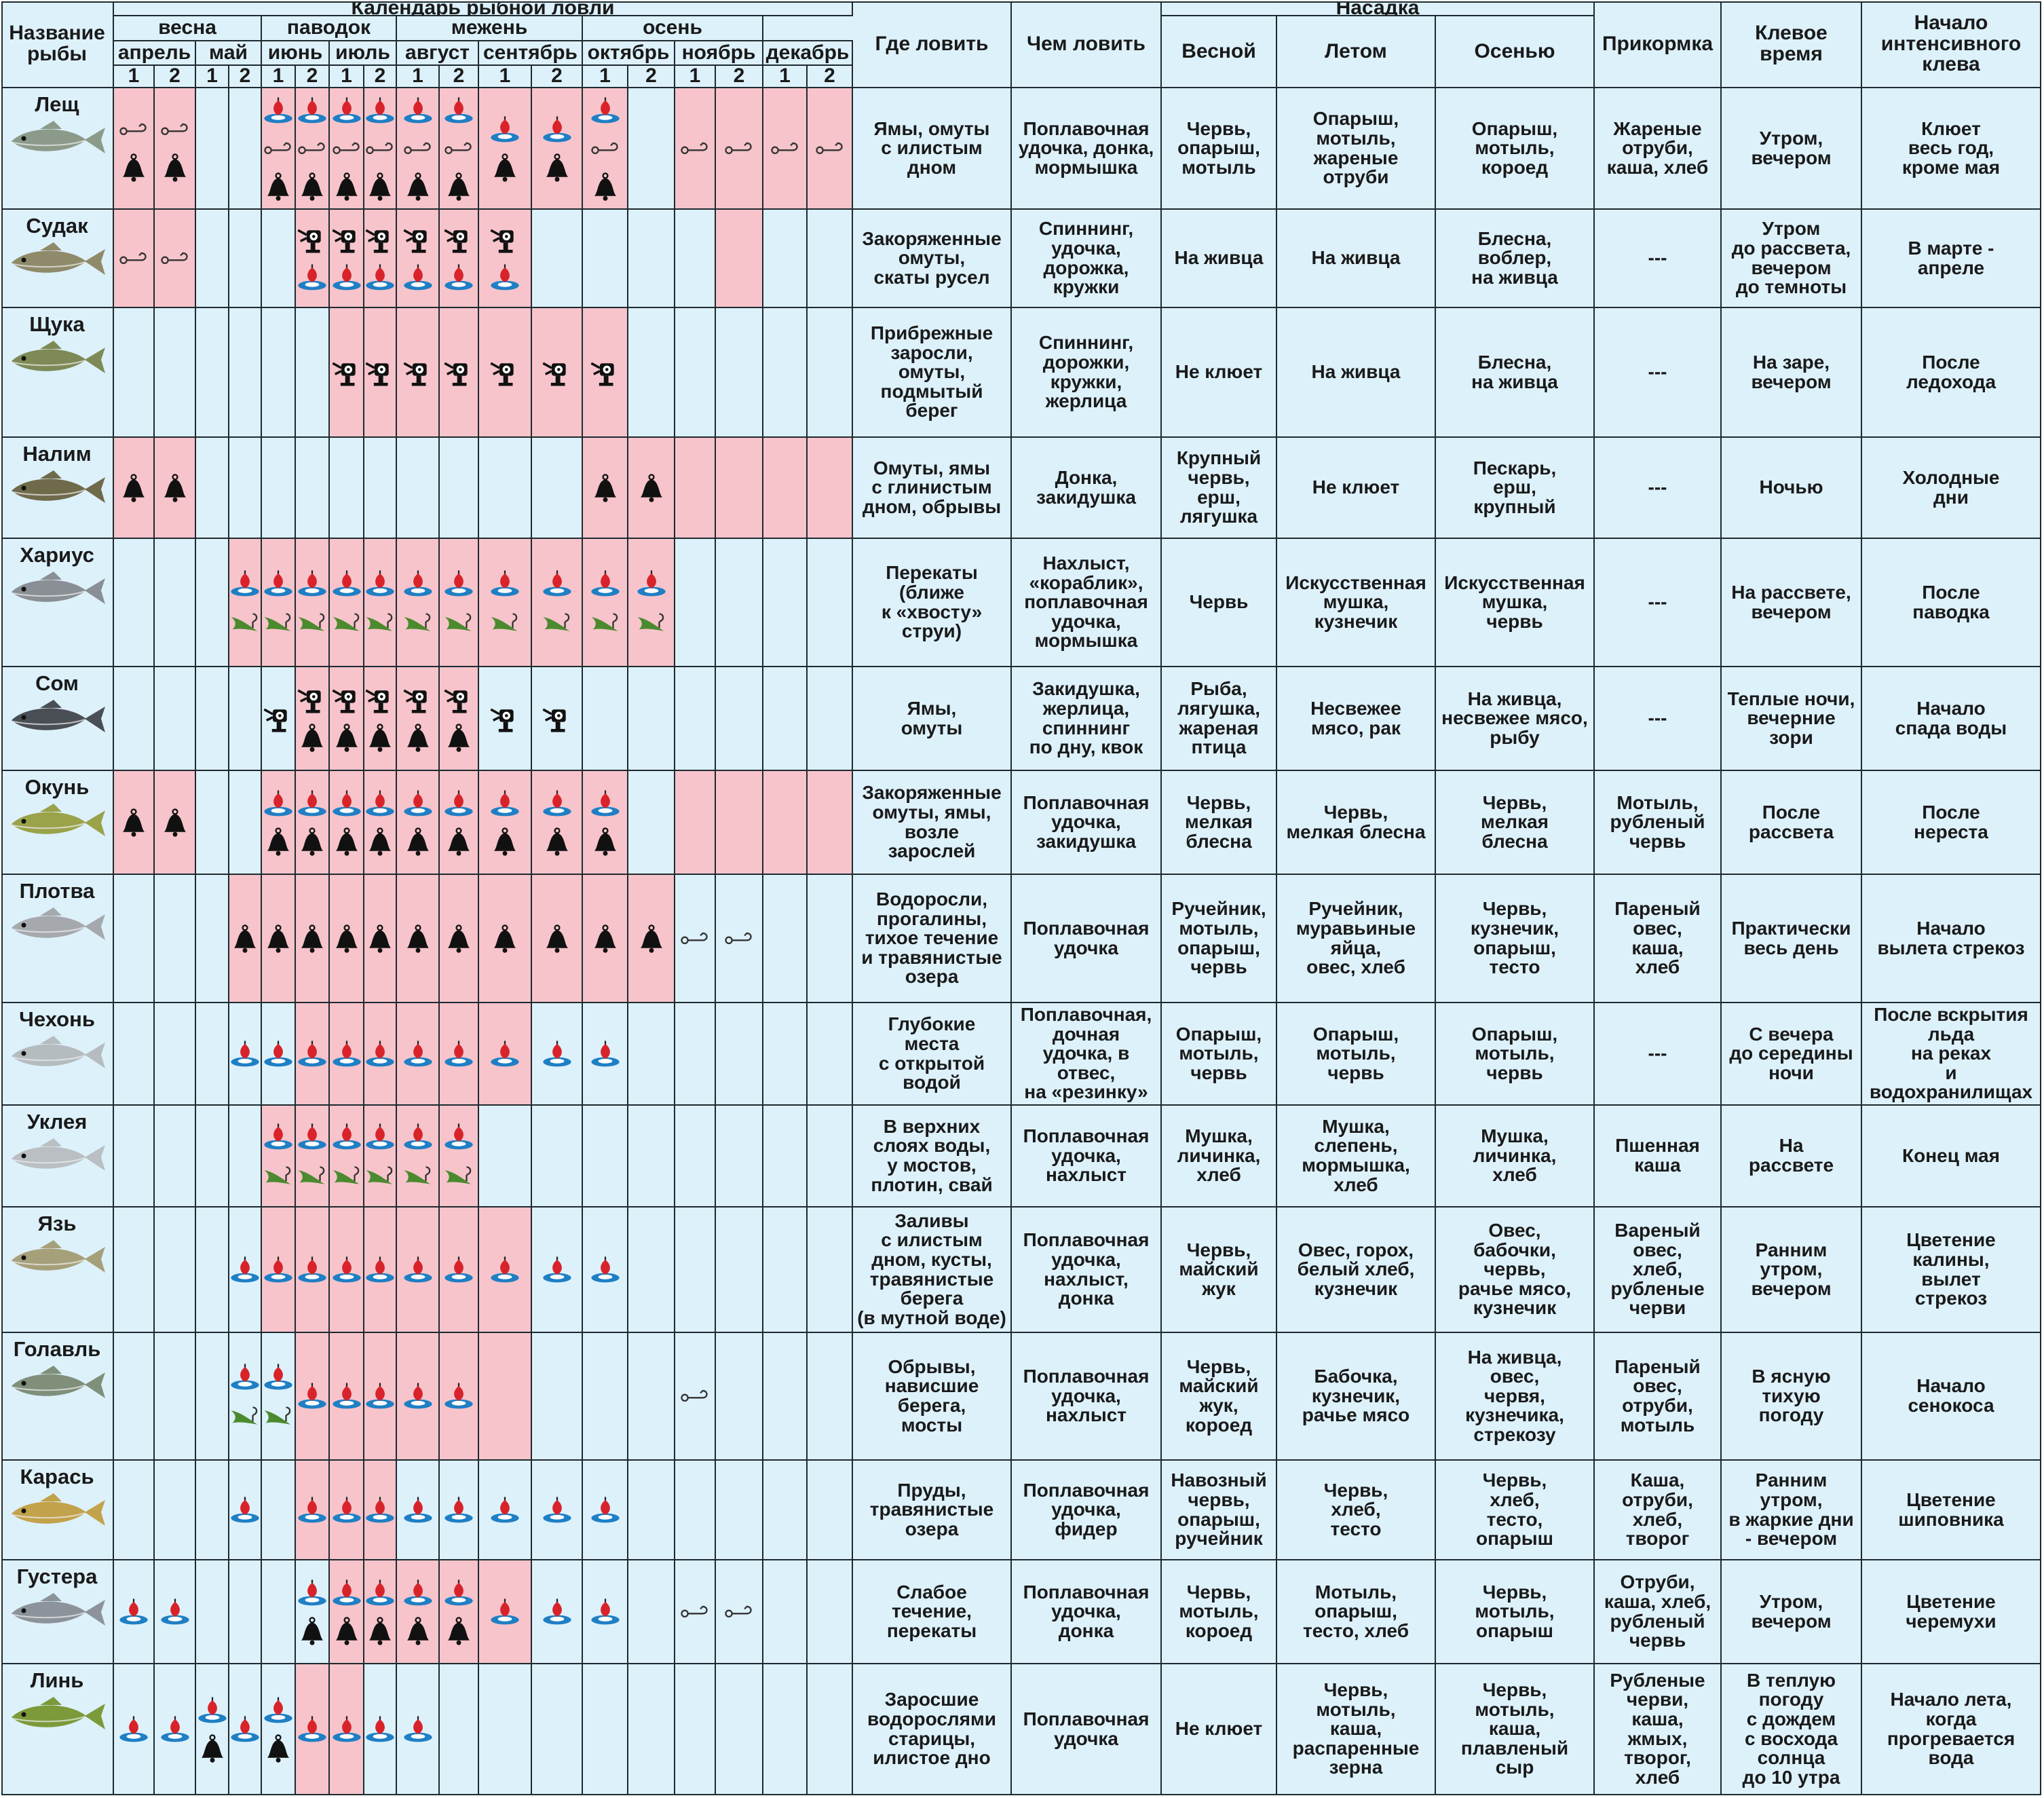 This screenshot has width=2044, height=1798. What do you see at coordinates (1951, 1612) in the screenshot?
I see `intense-start-cell: Цветение черемухи` at bounding box center [1951, 1612].